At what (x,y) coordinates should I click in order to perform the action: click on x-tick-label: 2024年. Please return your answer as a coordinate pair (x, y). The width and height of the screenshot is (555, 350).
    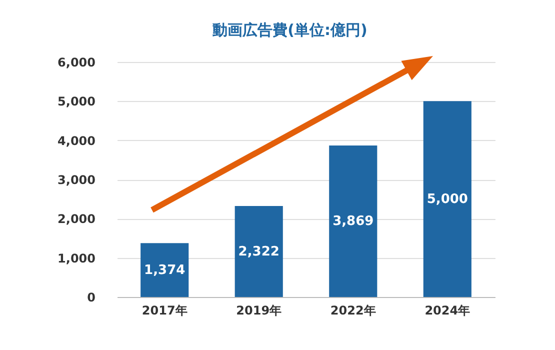
    Looking at the image, I should click on (447, 311).